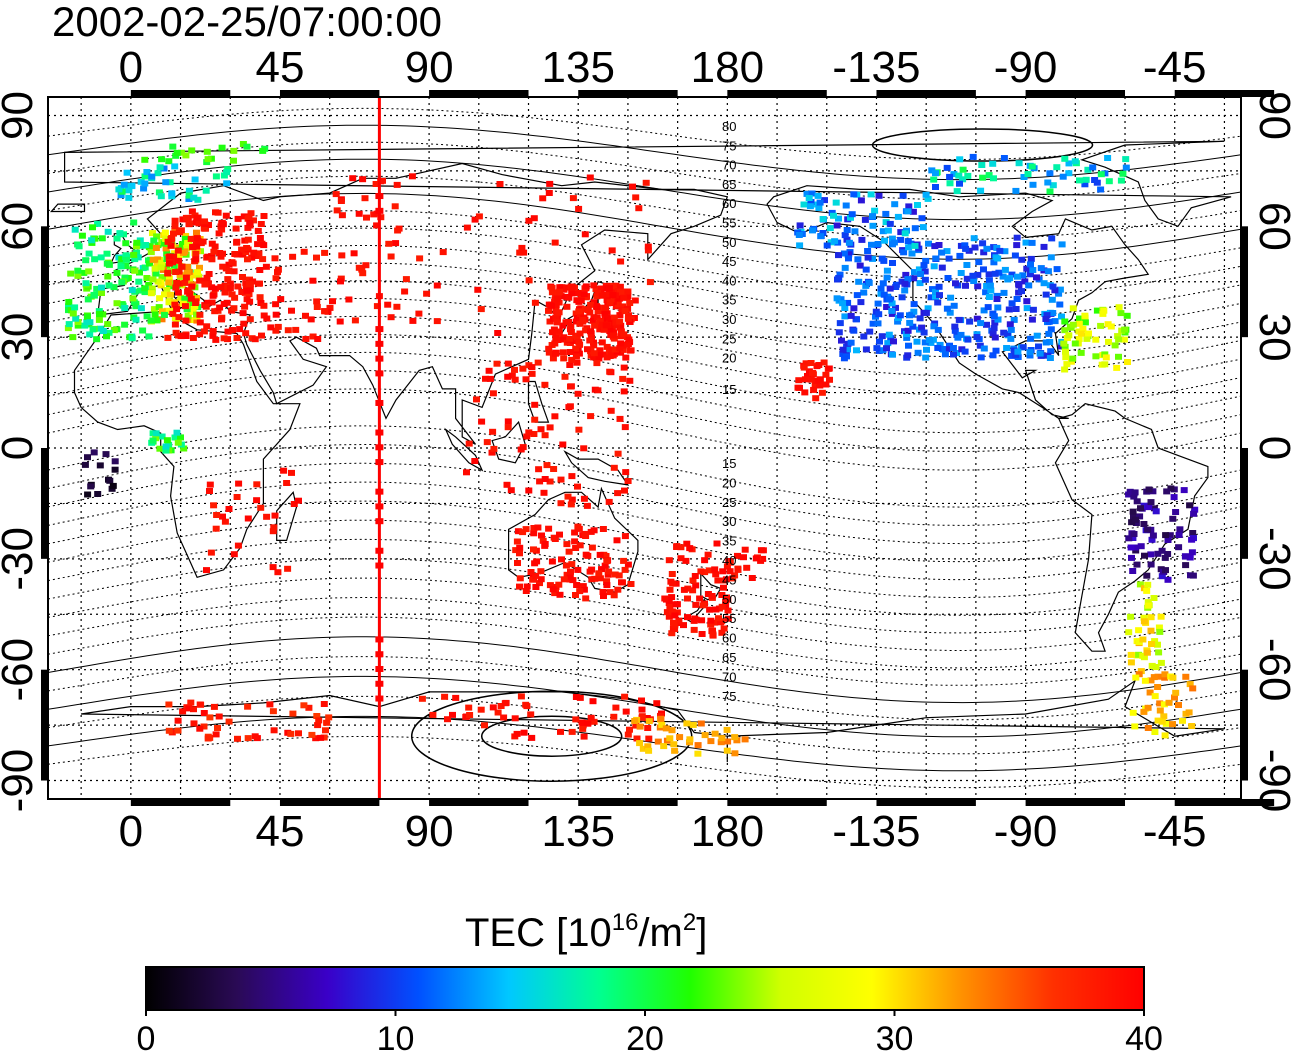 The image size is (1292, 1057). What do you see at coordinates (21, 115) in the screenshot?
I see `left-lat-label: 90` at bounding box center [21, 115].